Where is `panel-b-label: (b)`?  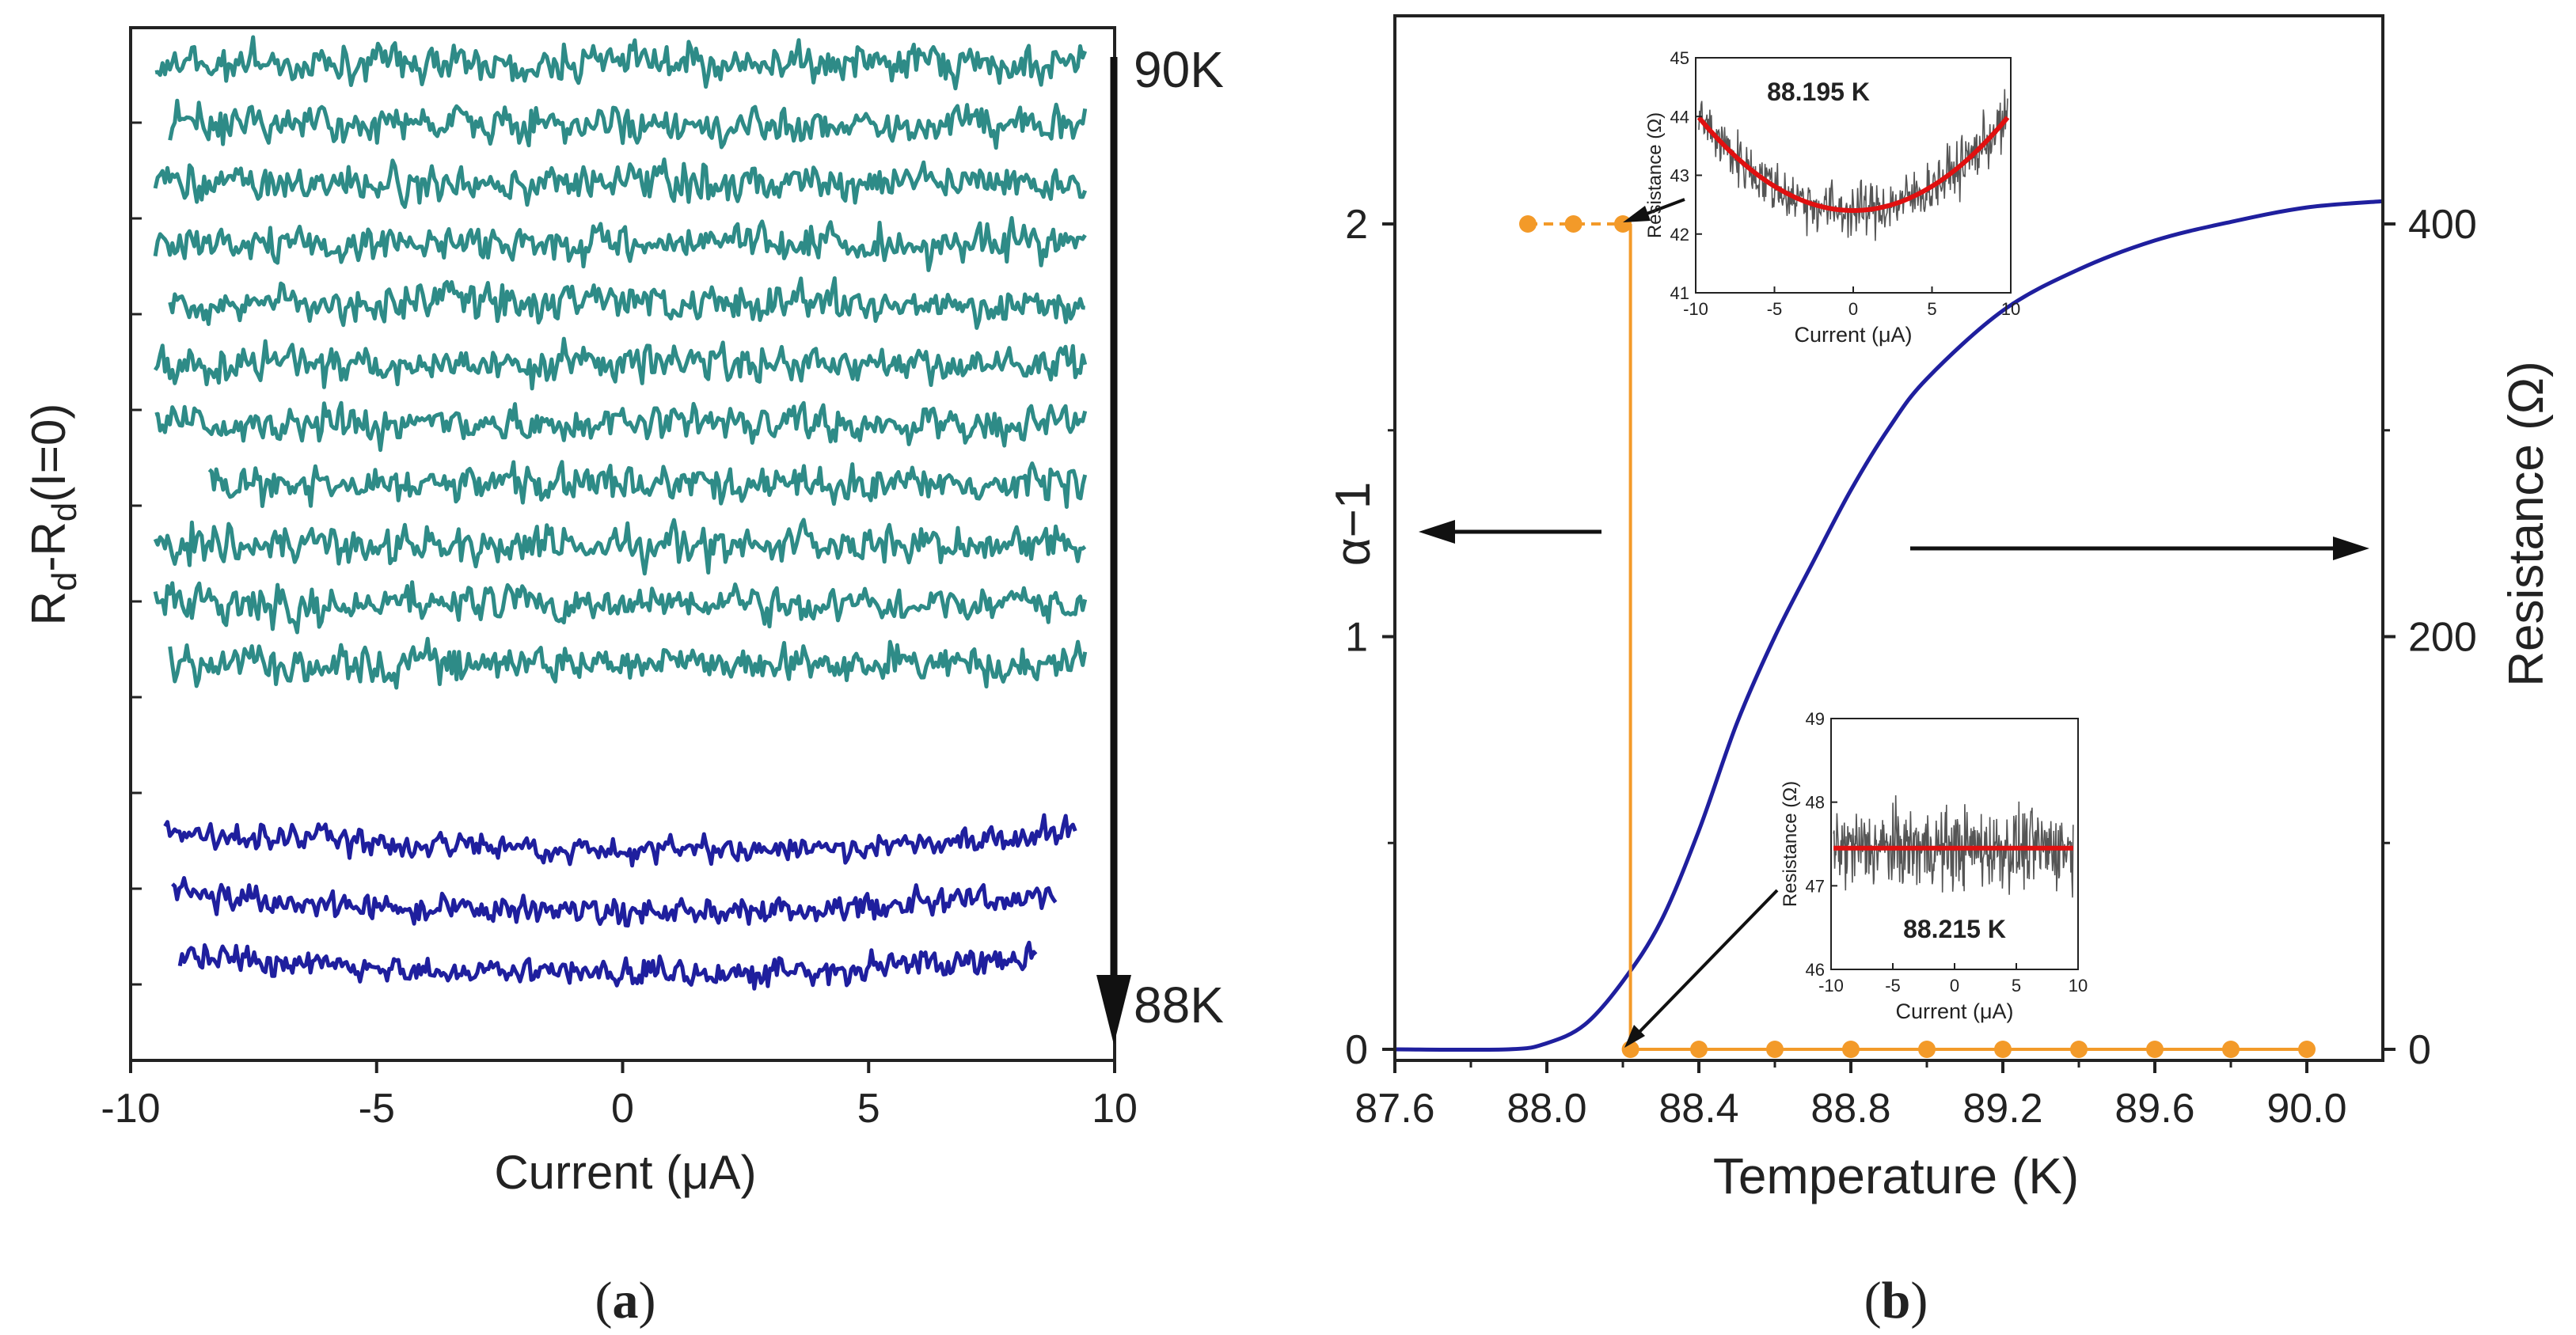 panel-b-label: (b) is located at coordinates (1896, 1300).